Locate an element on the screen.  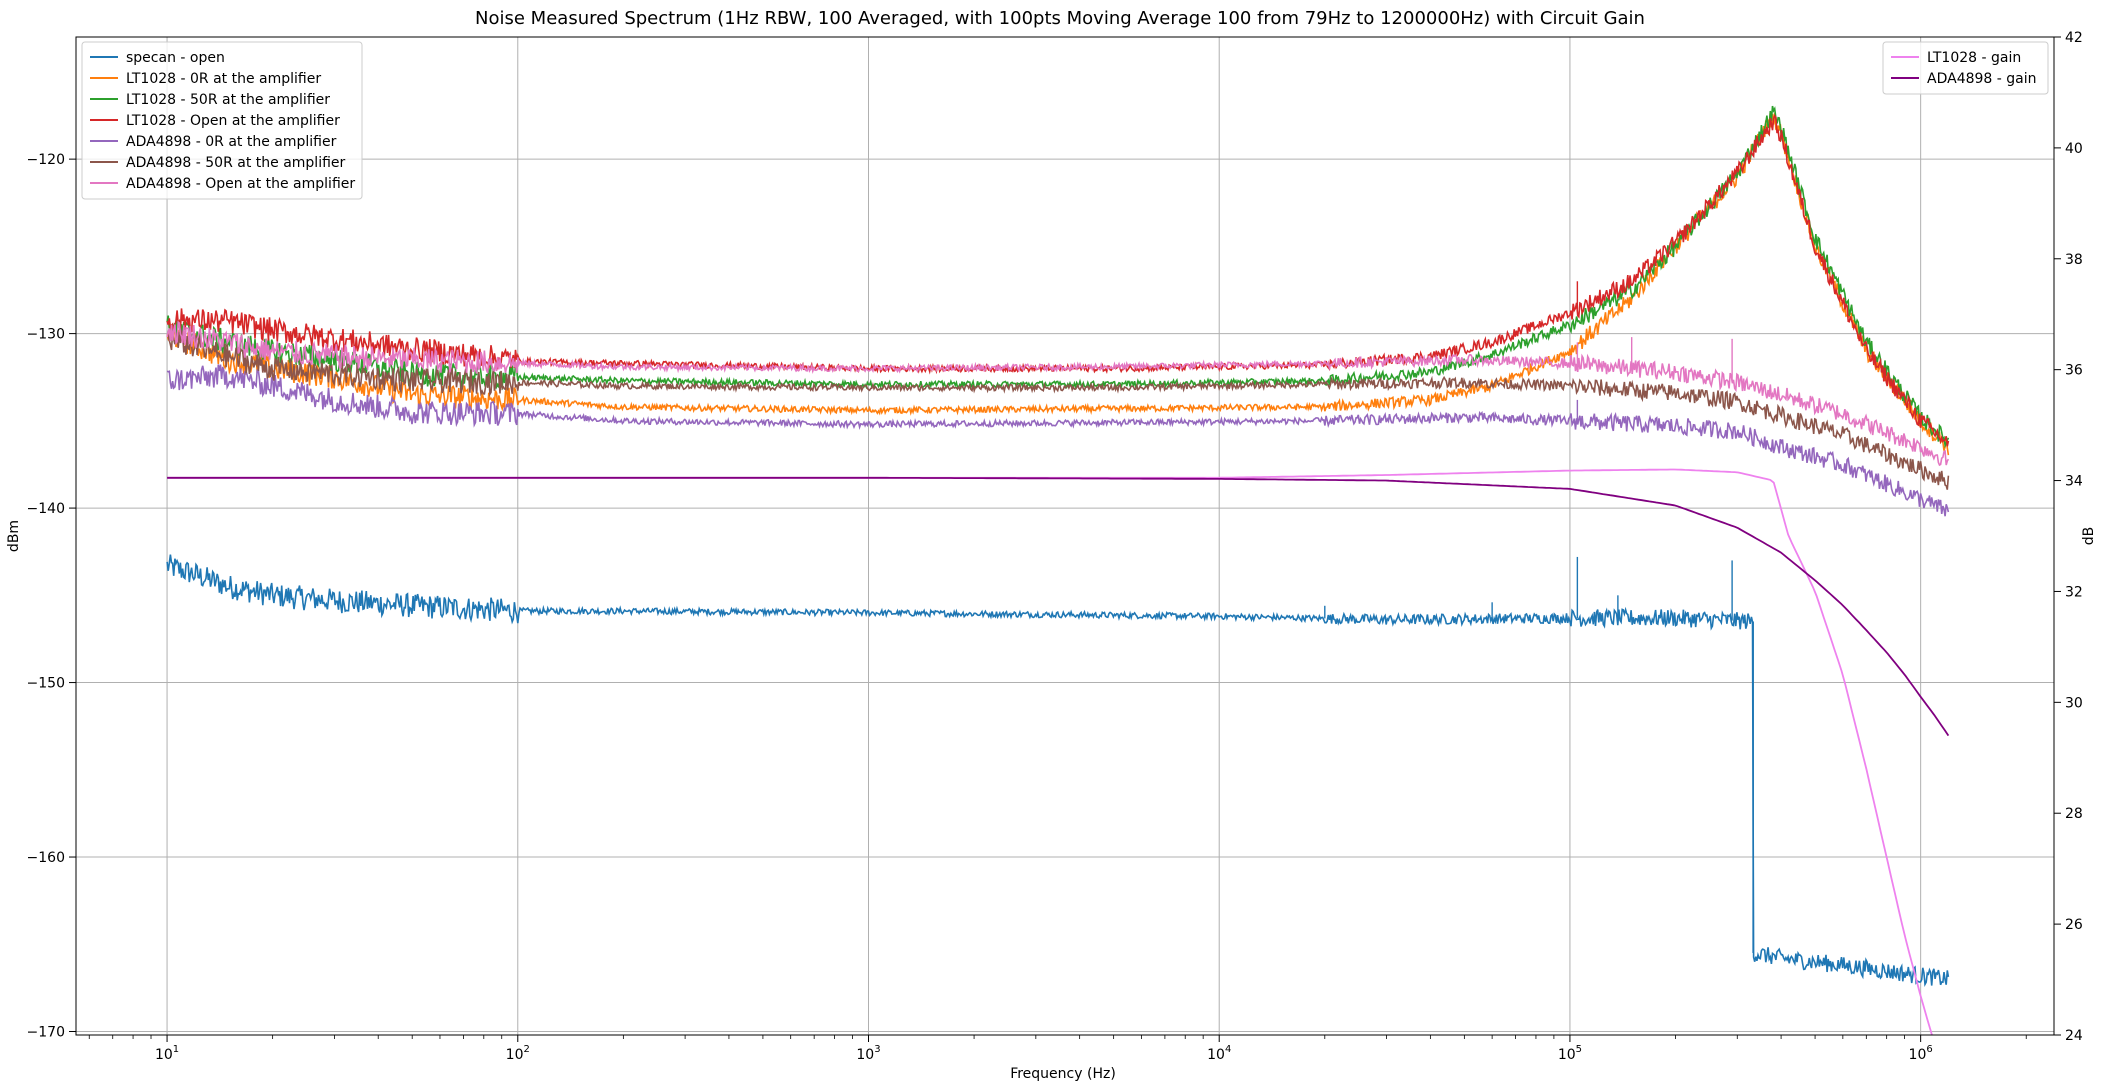
legend-left-box is located at coordinates (222, 120).